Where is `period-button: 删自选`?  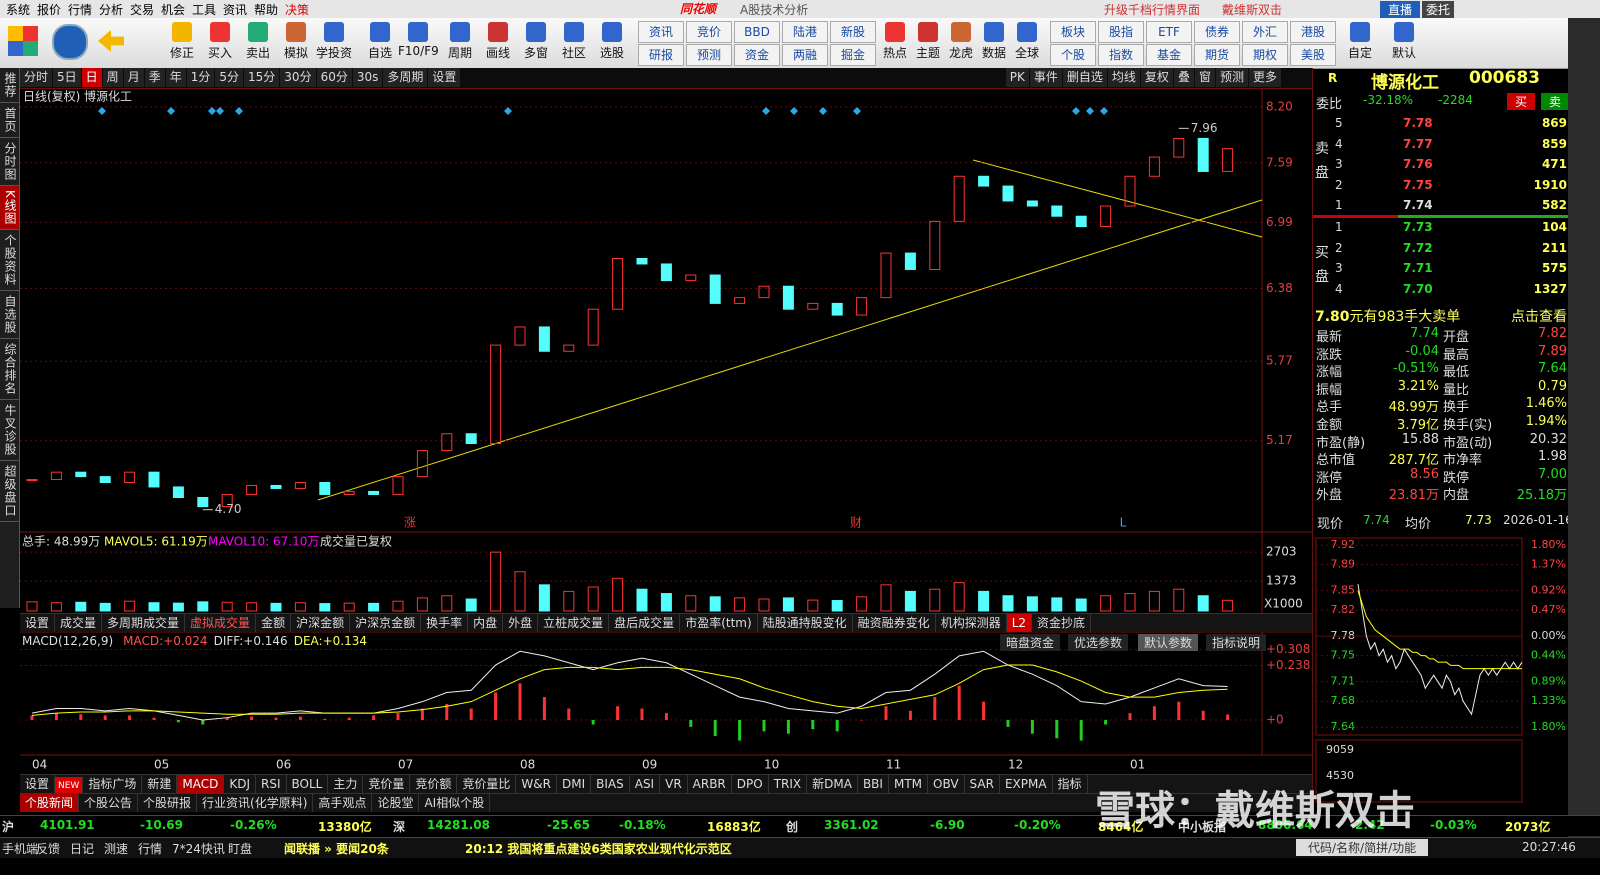
period-button: 删自选 is located at coordinates (1084, 77).